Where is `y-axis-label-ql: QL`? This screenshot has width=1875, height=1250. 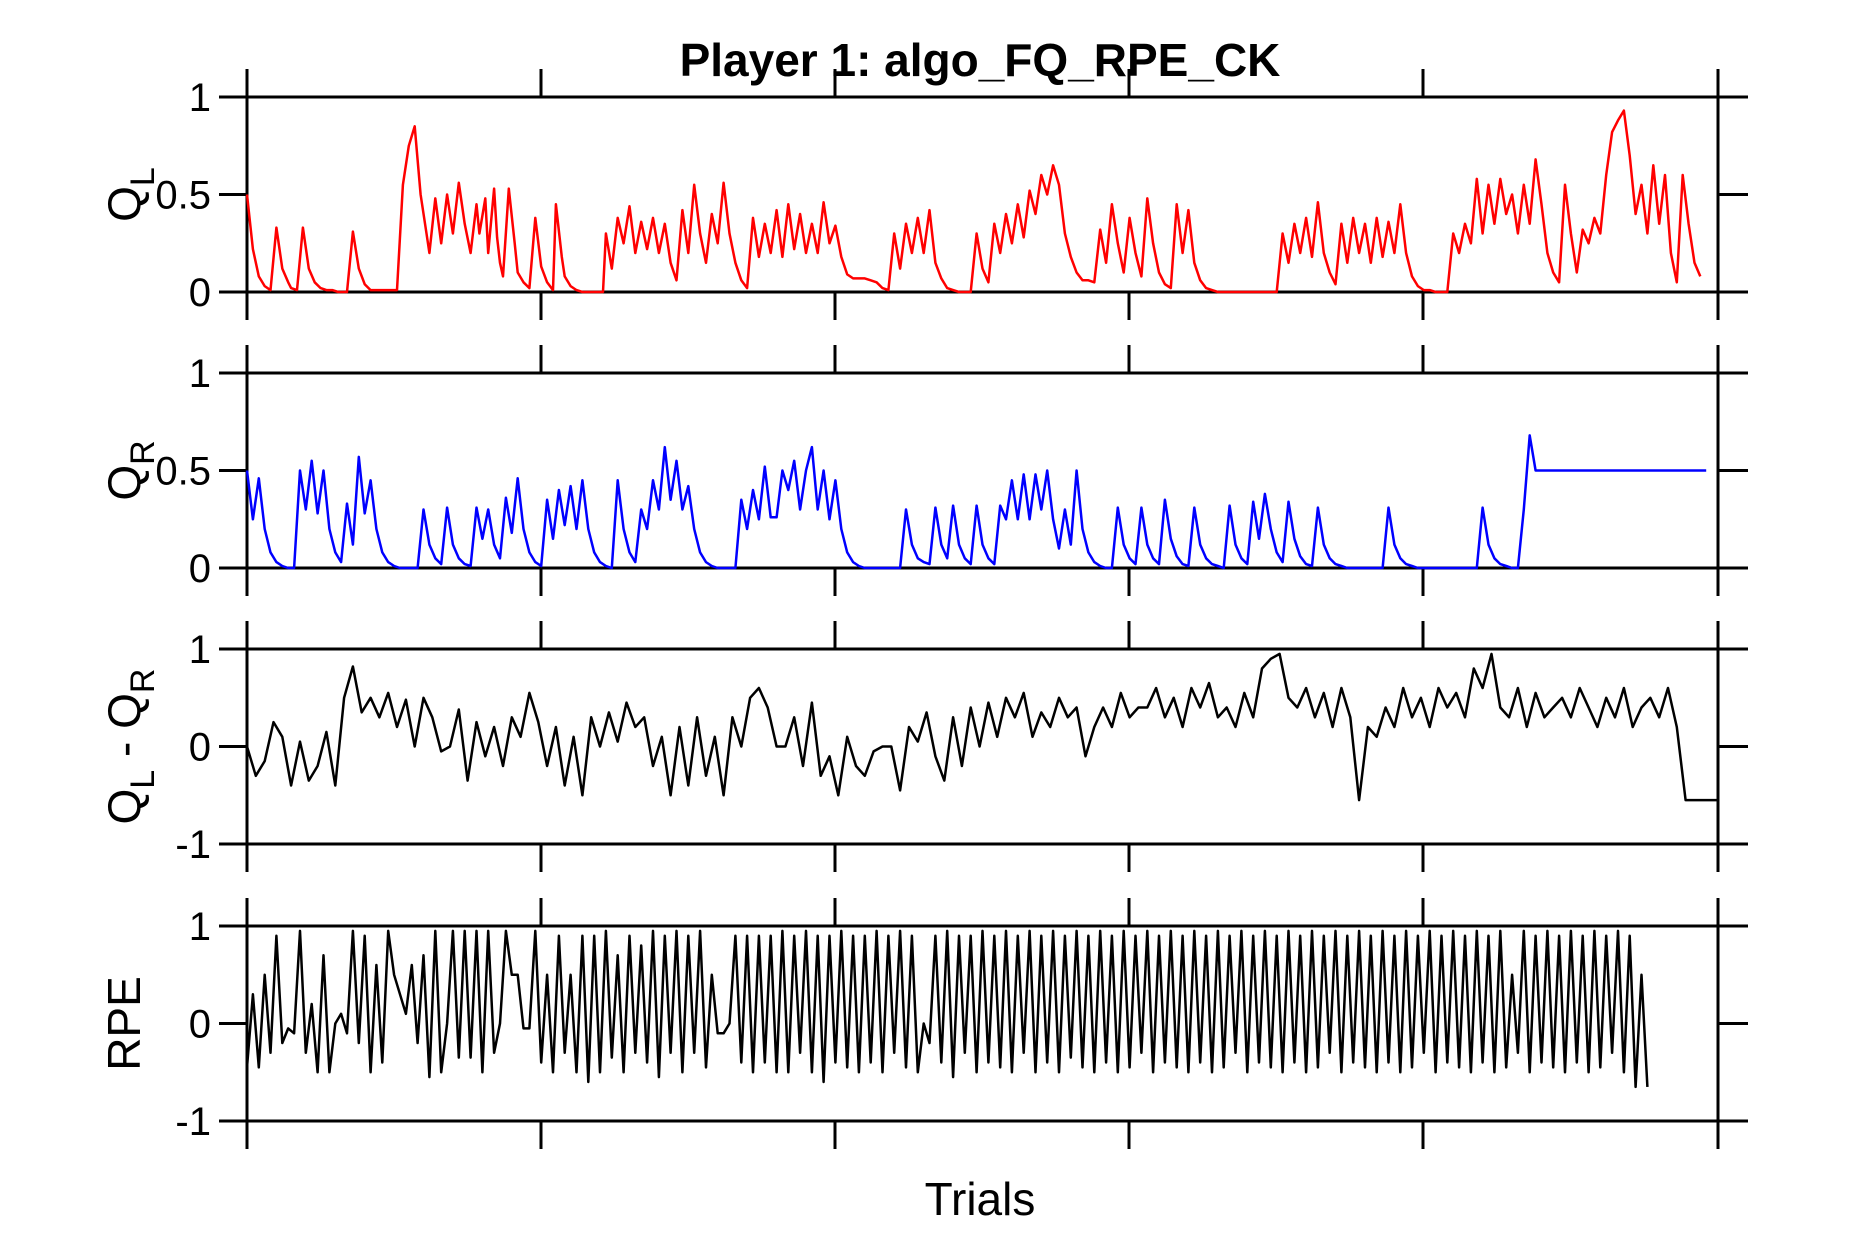 y-axis-label-ql: QL is located at coordinates (130, 194).